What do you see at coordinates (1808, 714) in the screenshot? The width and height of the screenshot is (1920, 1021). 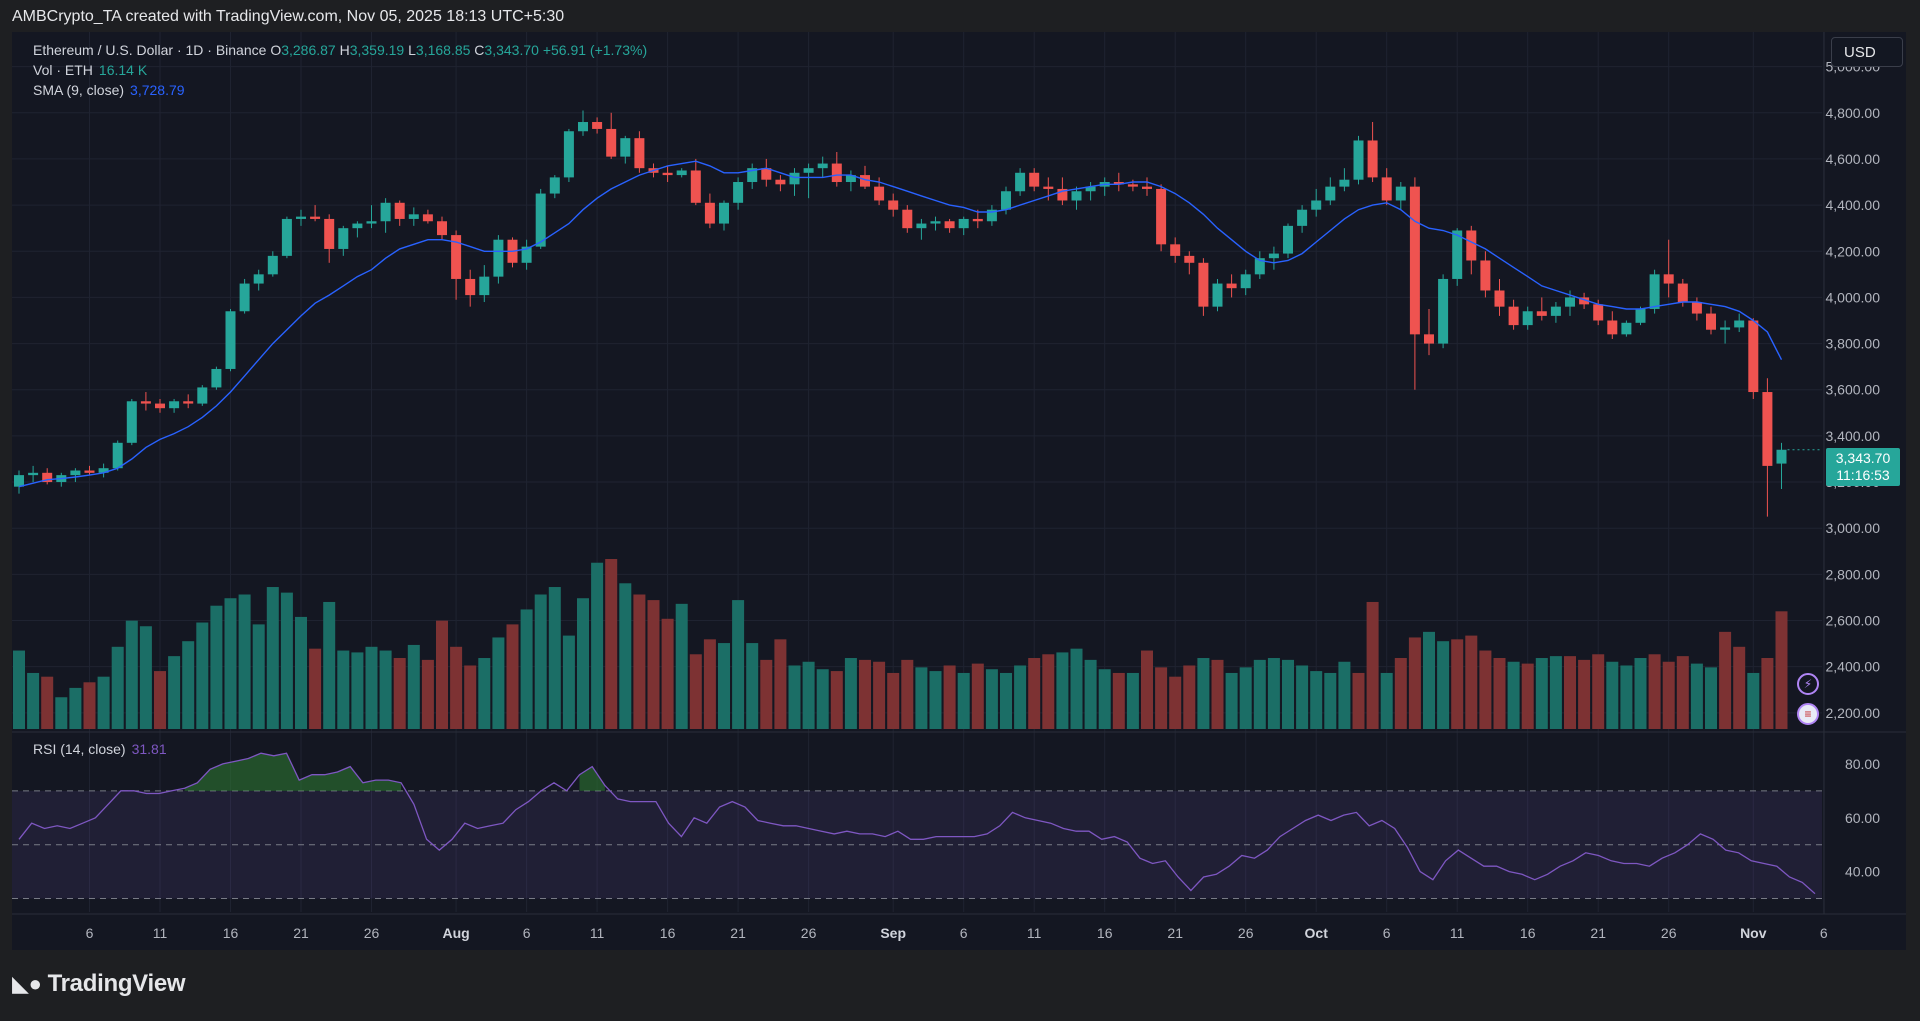 I see `us-flag-icon: ≡` at bounding box center [1808, 714].